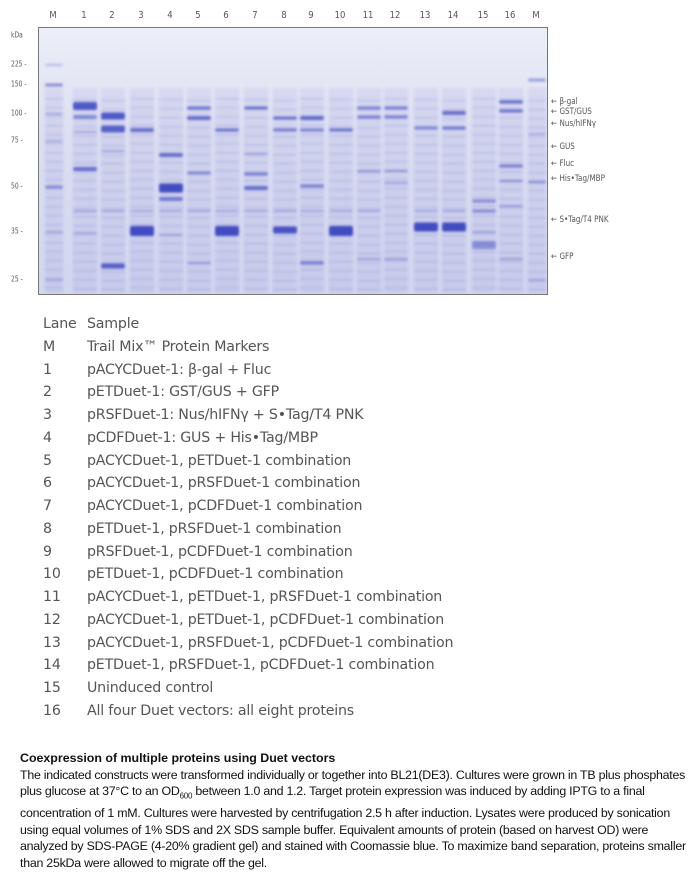 The image size is (696, 879). What do you see at coordinates (141, 15) in the screenshot?
I see `lane-label: 3` at bounding box center [141, 15].